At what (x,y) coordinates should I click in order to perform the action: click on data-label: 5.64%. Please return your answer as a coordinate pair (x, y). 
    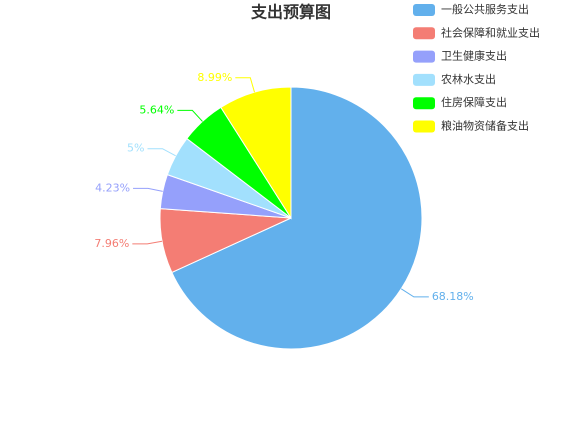
    Looking at the image, I should click on (156, 109).